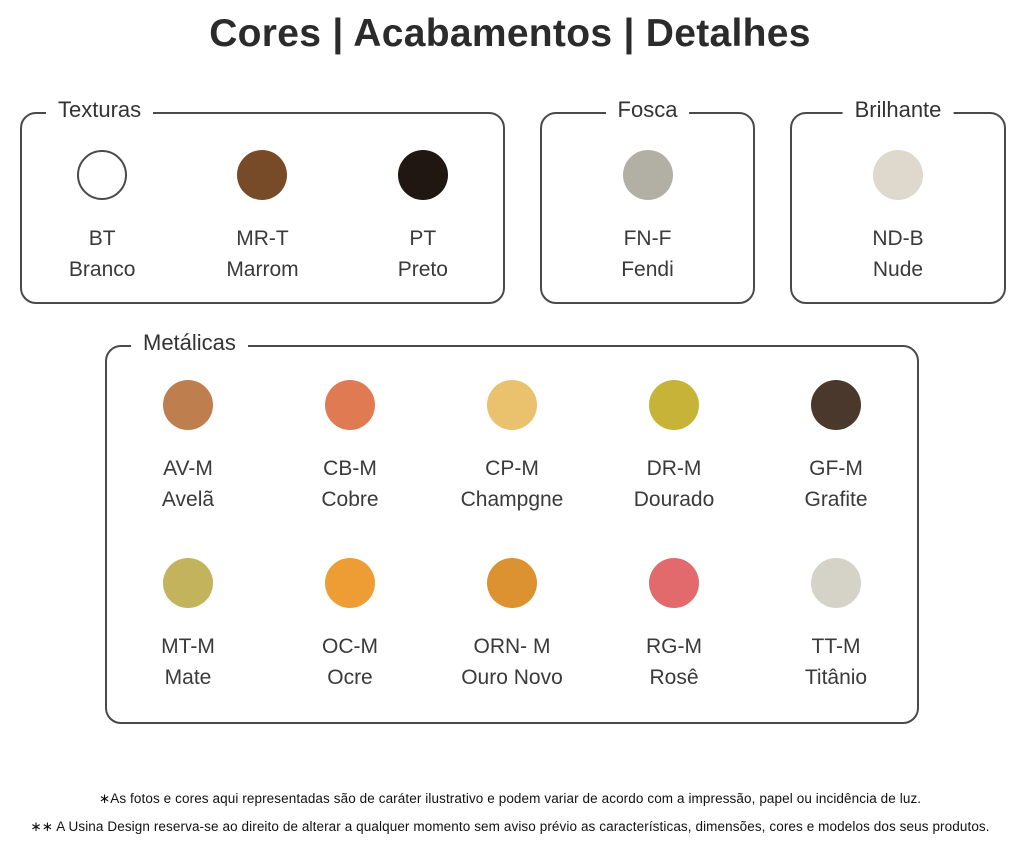 The width and height of the screenshot is (1020, 846). What do you see at coordinates (188, 583) in the screenshot?
I see `swatch-mtm-color-dot` at bounding box center [188, 583].